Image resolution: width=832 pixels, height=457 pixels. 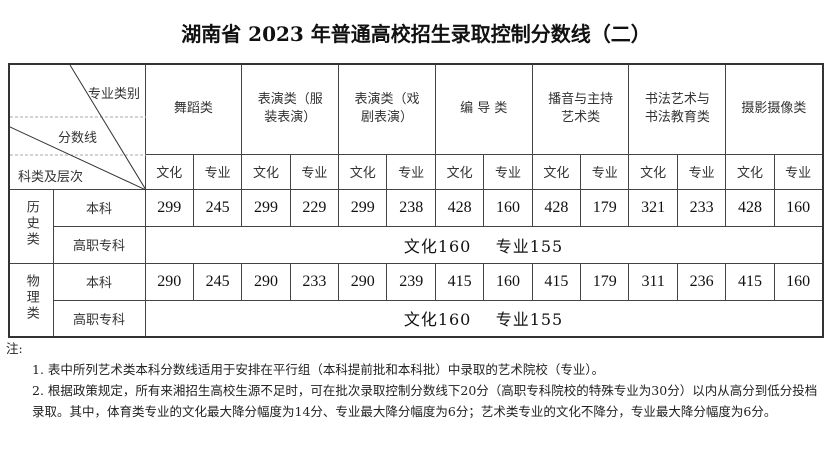 I want to click on score-cell: 229, so click(x=314, y=207).